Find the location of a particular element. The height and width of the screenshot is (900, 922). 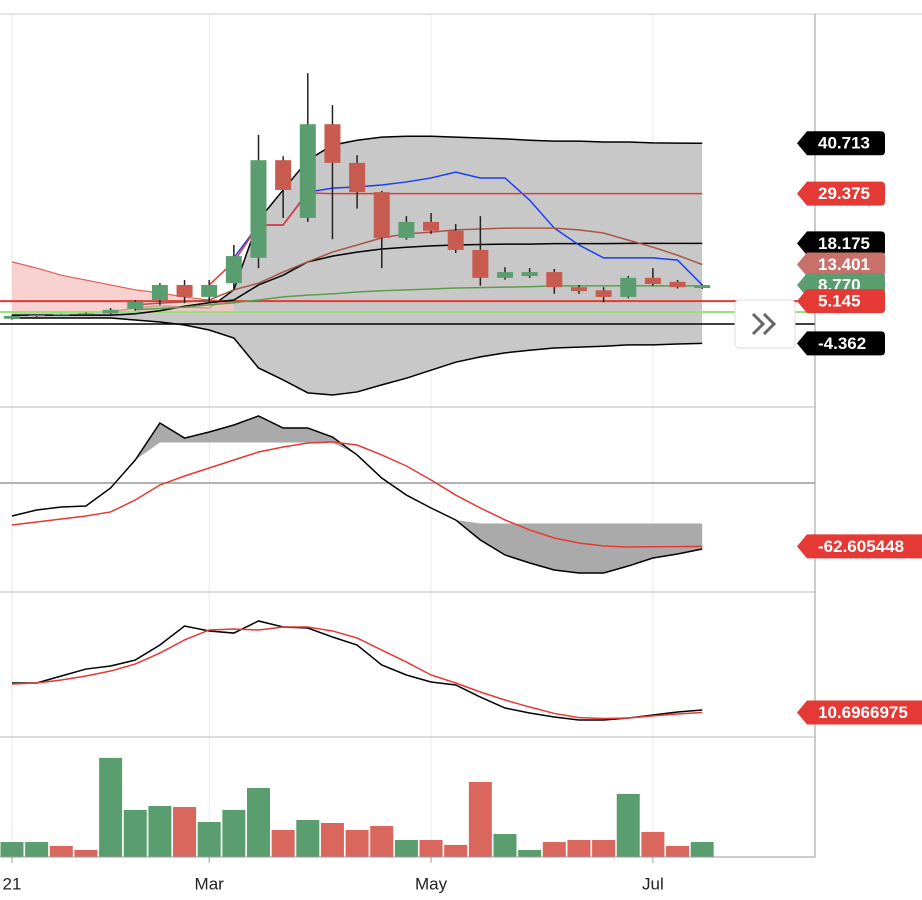

x-tick-label: Mar is located at coordinates (210, 883).